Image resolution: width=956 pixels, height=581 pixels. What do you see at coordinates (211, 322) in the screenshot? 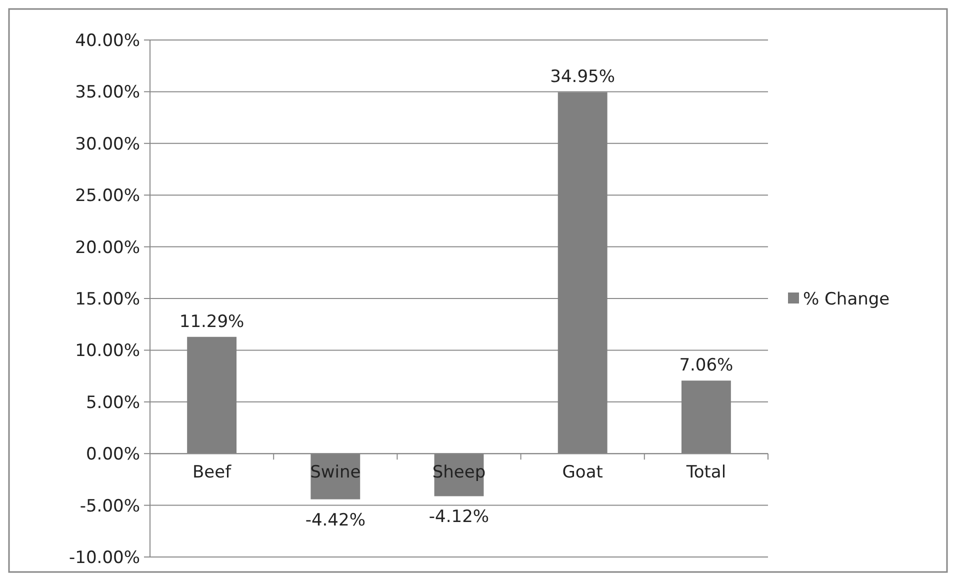
I see `data-label: 11.29%` at bounding box center [211, 322].